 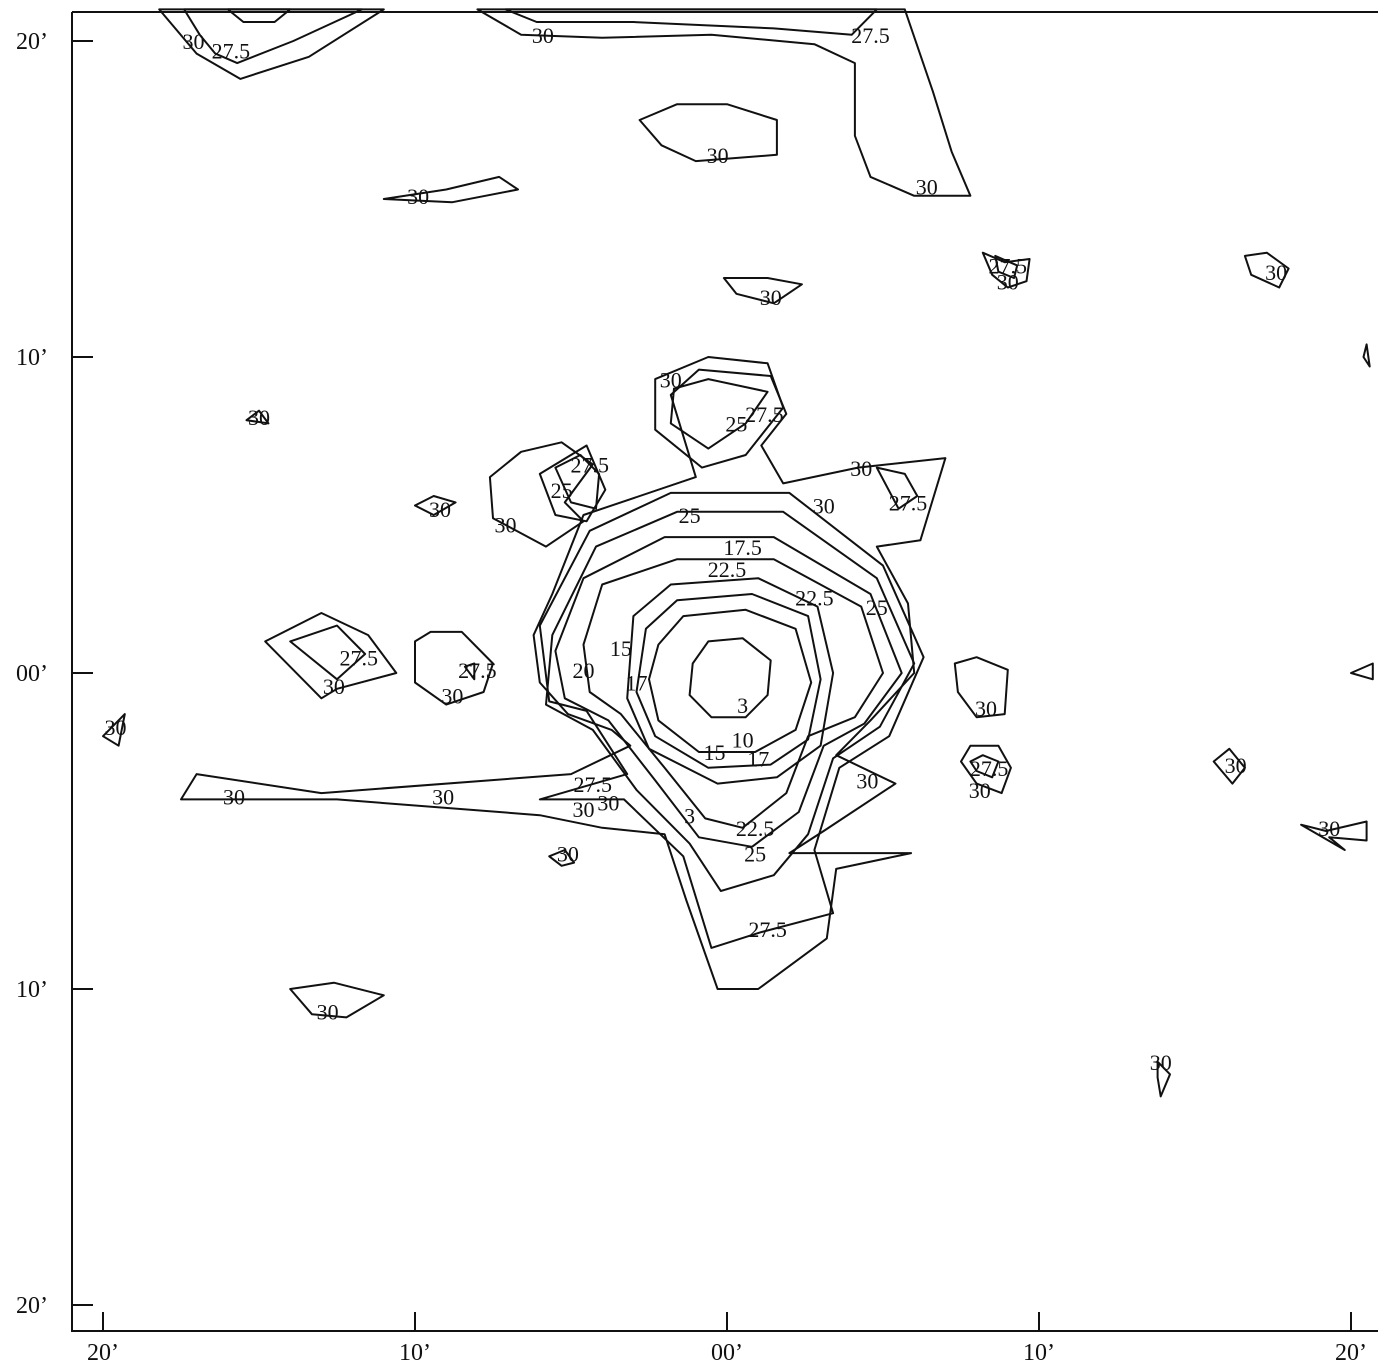 I want to click on x-tick-label: 00’, so click(x=727, y=1353).